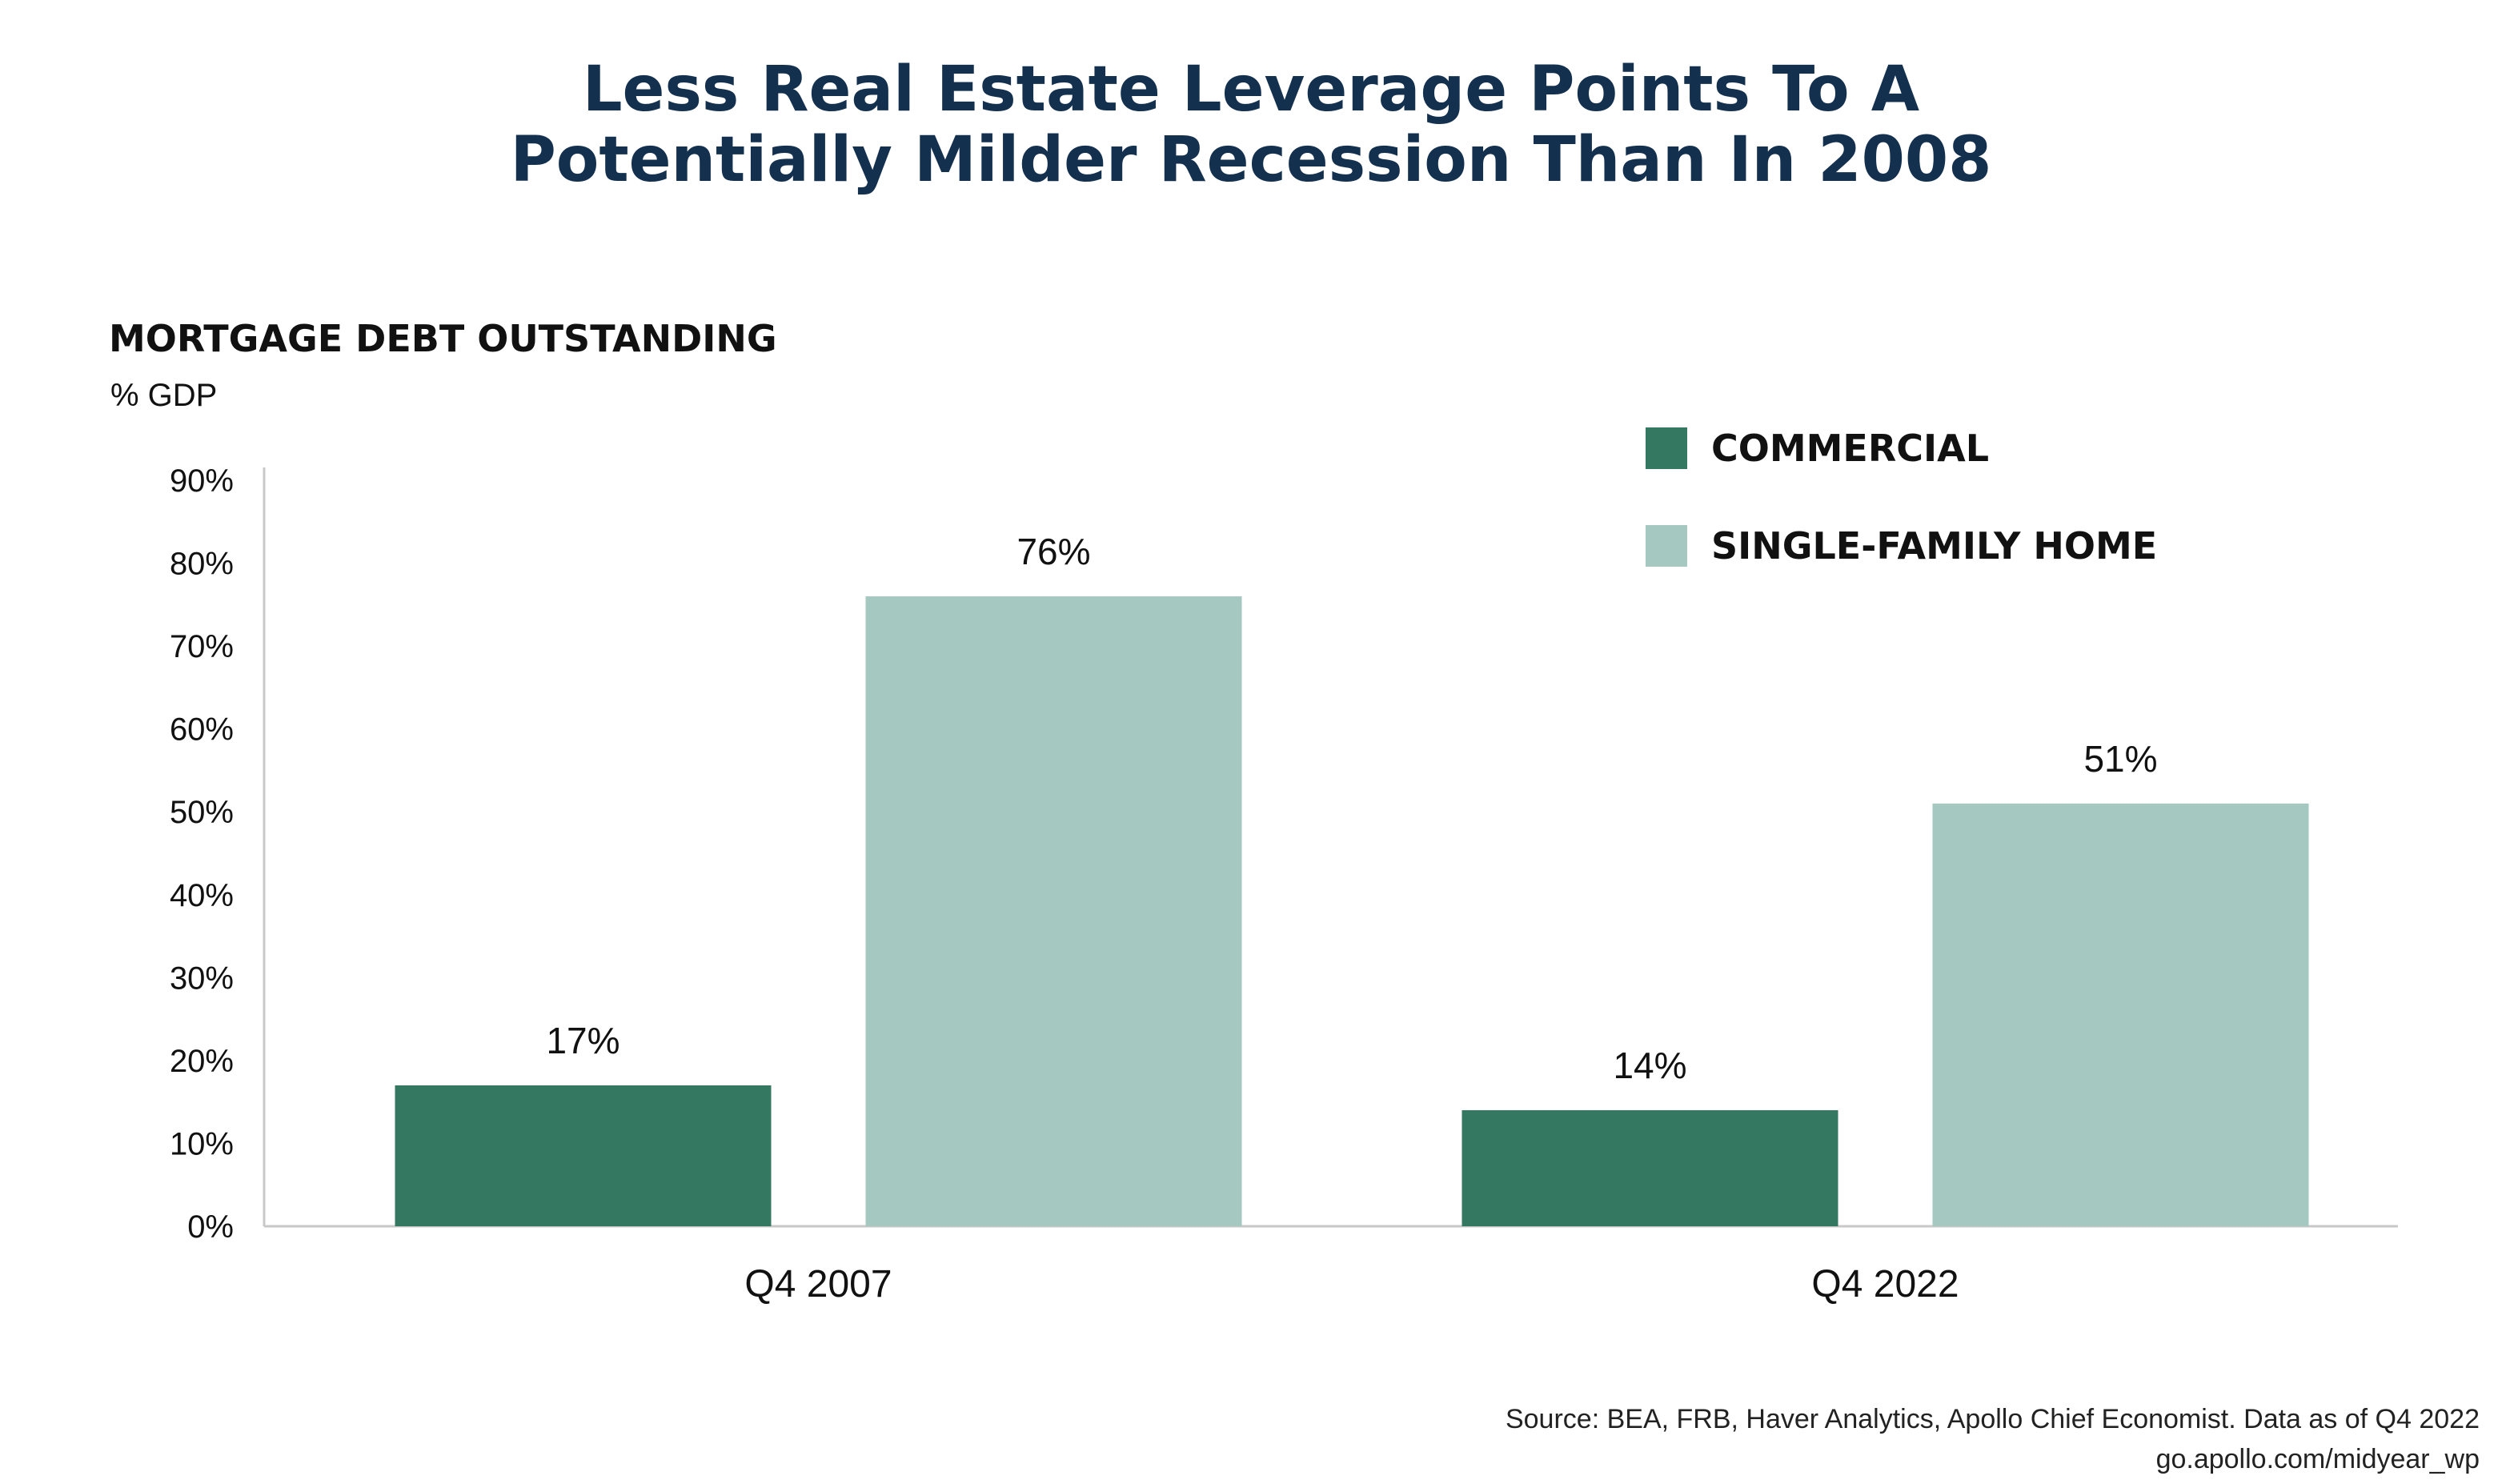 Image resolution: width=2502 pixels, height=1484 pixels. I want to click on data-label: 51%, so click(2120, 759).